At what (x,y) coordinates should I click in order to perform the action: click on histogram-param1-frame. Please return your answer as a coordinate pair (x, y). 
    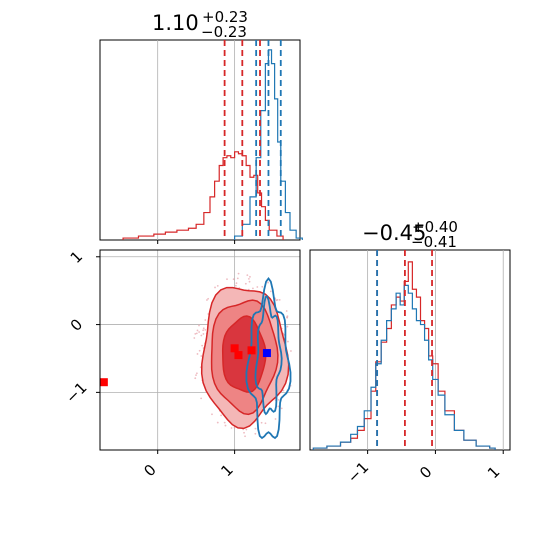
    Looking at the image, I should click on (200, 140).